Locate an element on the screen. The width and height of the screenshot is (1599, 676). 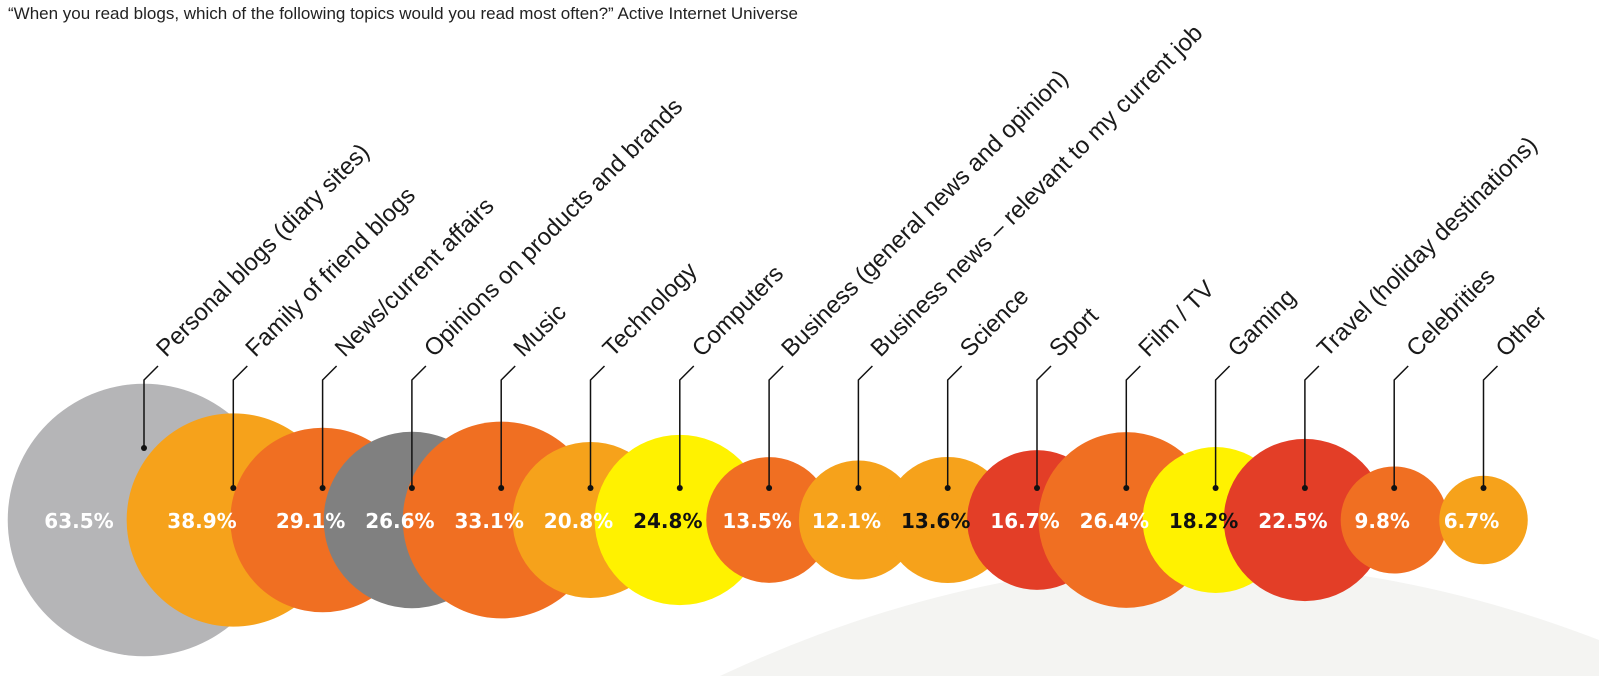
value-label: 12.1% is located at coordinates (846, 521).